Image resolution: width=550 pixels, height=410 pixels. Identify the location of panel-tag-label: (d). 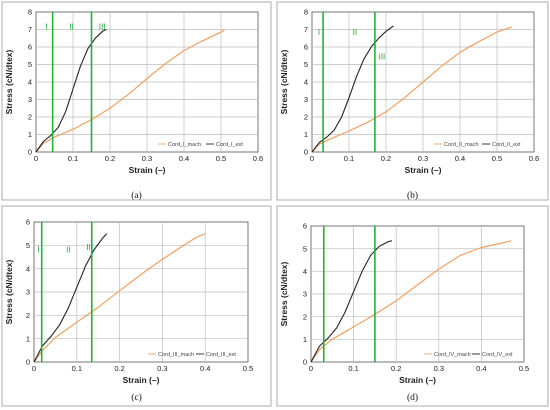
(412, 397).